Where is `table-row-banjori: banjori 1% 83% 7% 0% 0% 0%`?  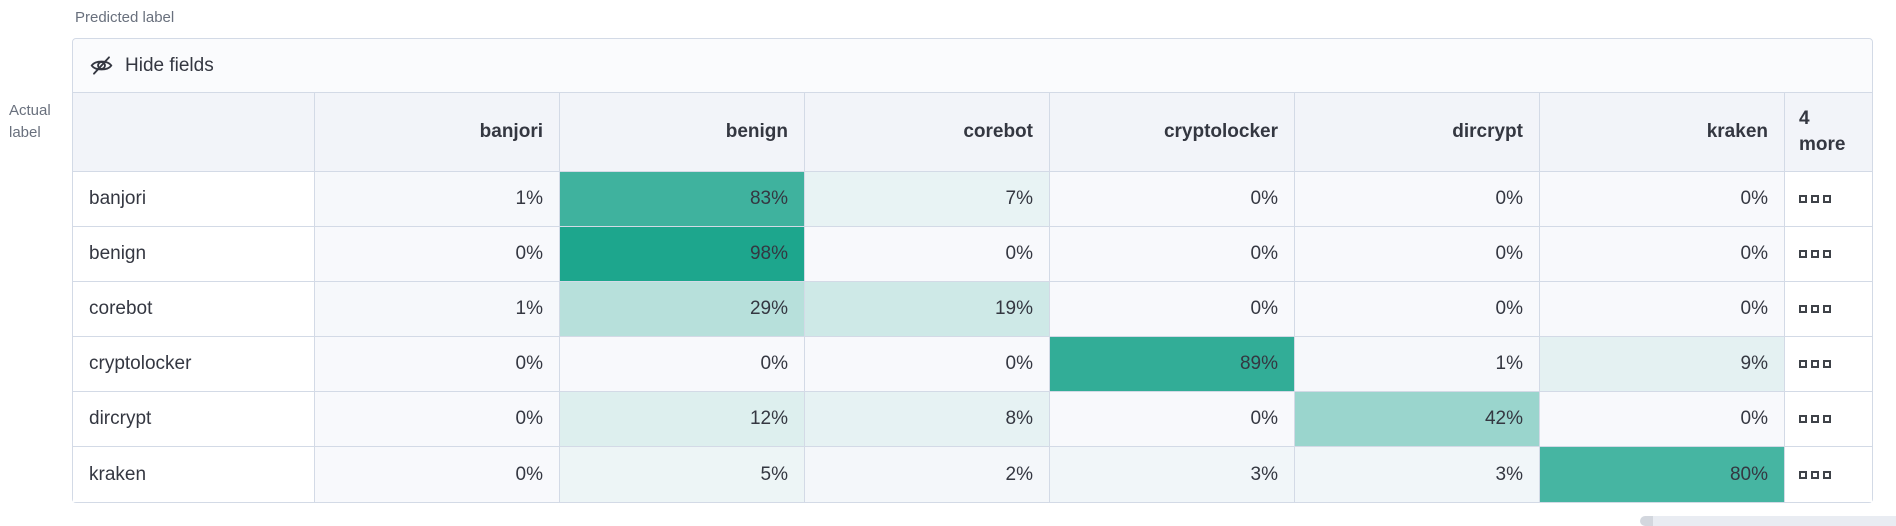
table-row-banjori: banjori 1% 83% 7% 0% 0% 0% is located at coordinates (972, 199).